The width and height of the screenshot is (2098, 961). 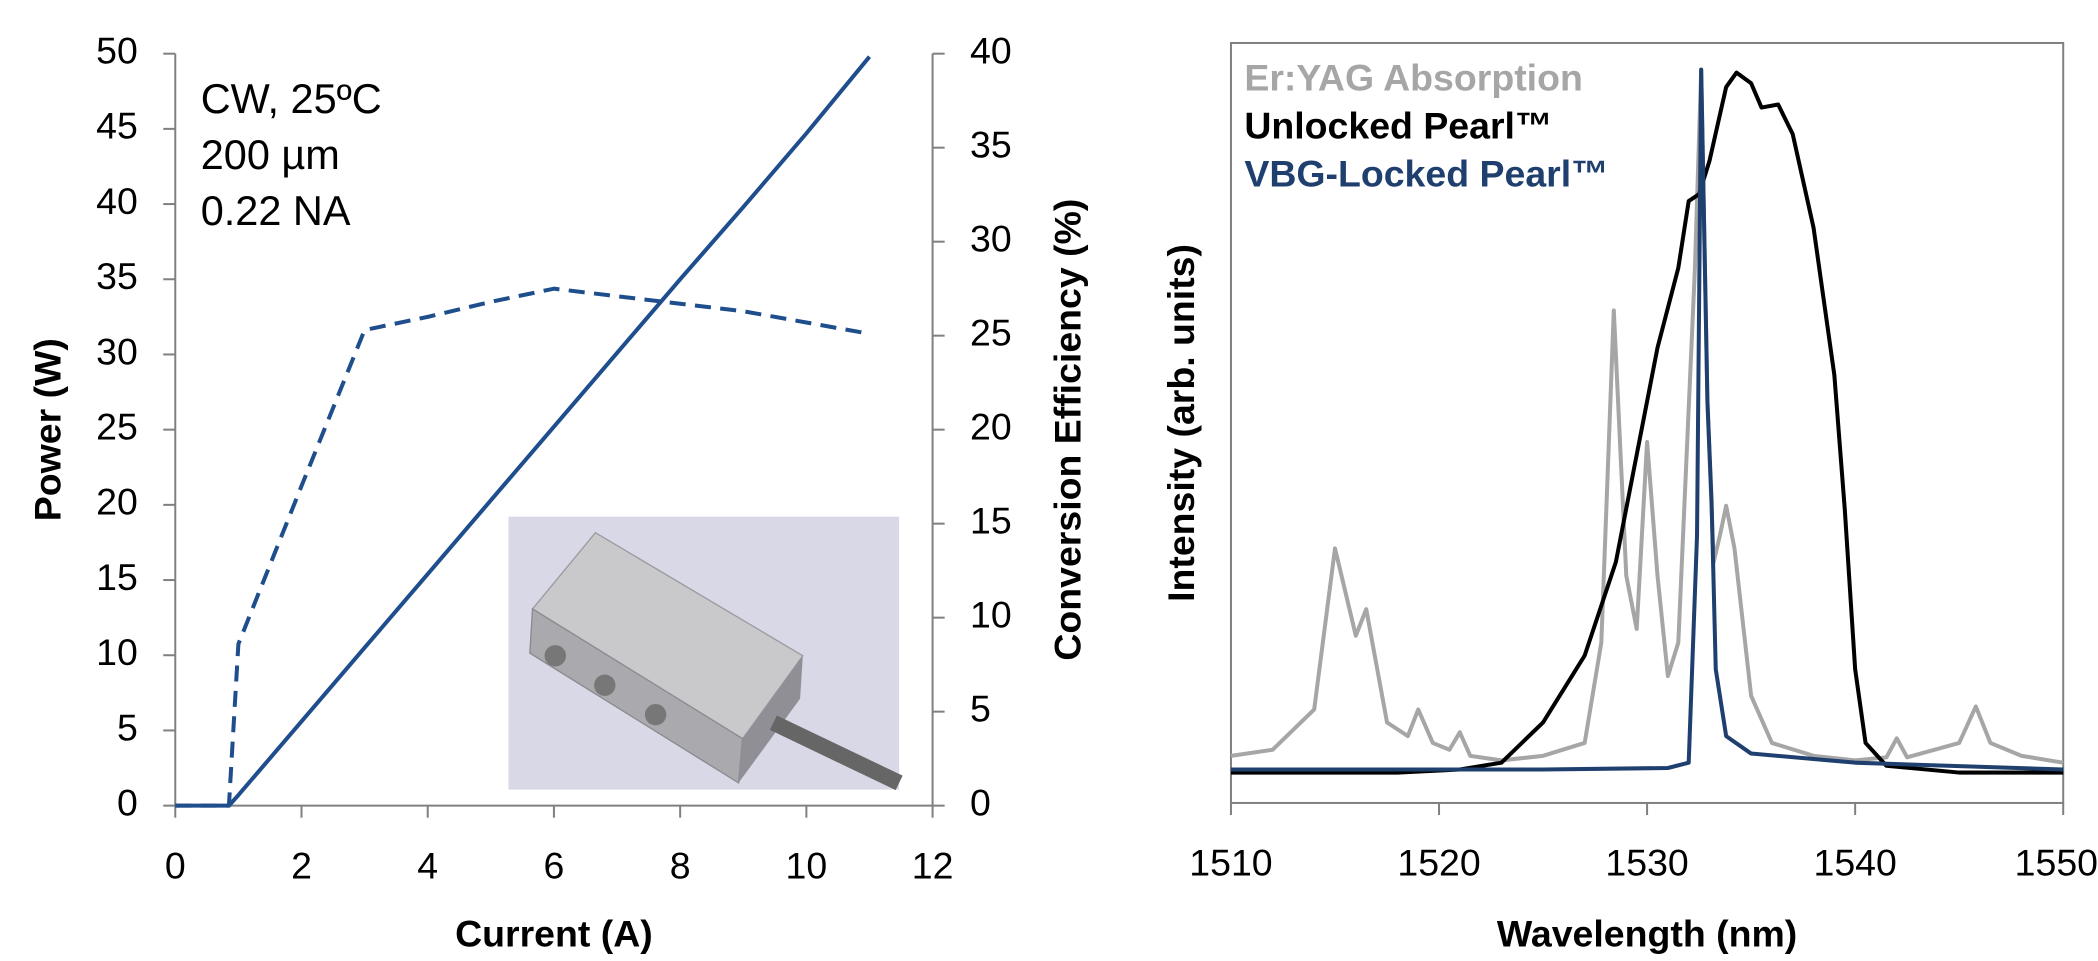 What do you see at coordinates (1067, 430) in the screenshot?
I see `y2-axis-title: Conversion Efficiency (%)` at bounding box center [1067, 430].